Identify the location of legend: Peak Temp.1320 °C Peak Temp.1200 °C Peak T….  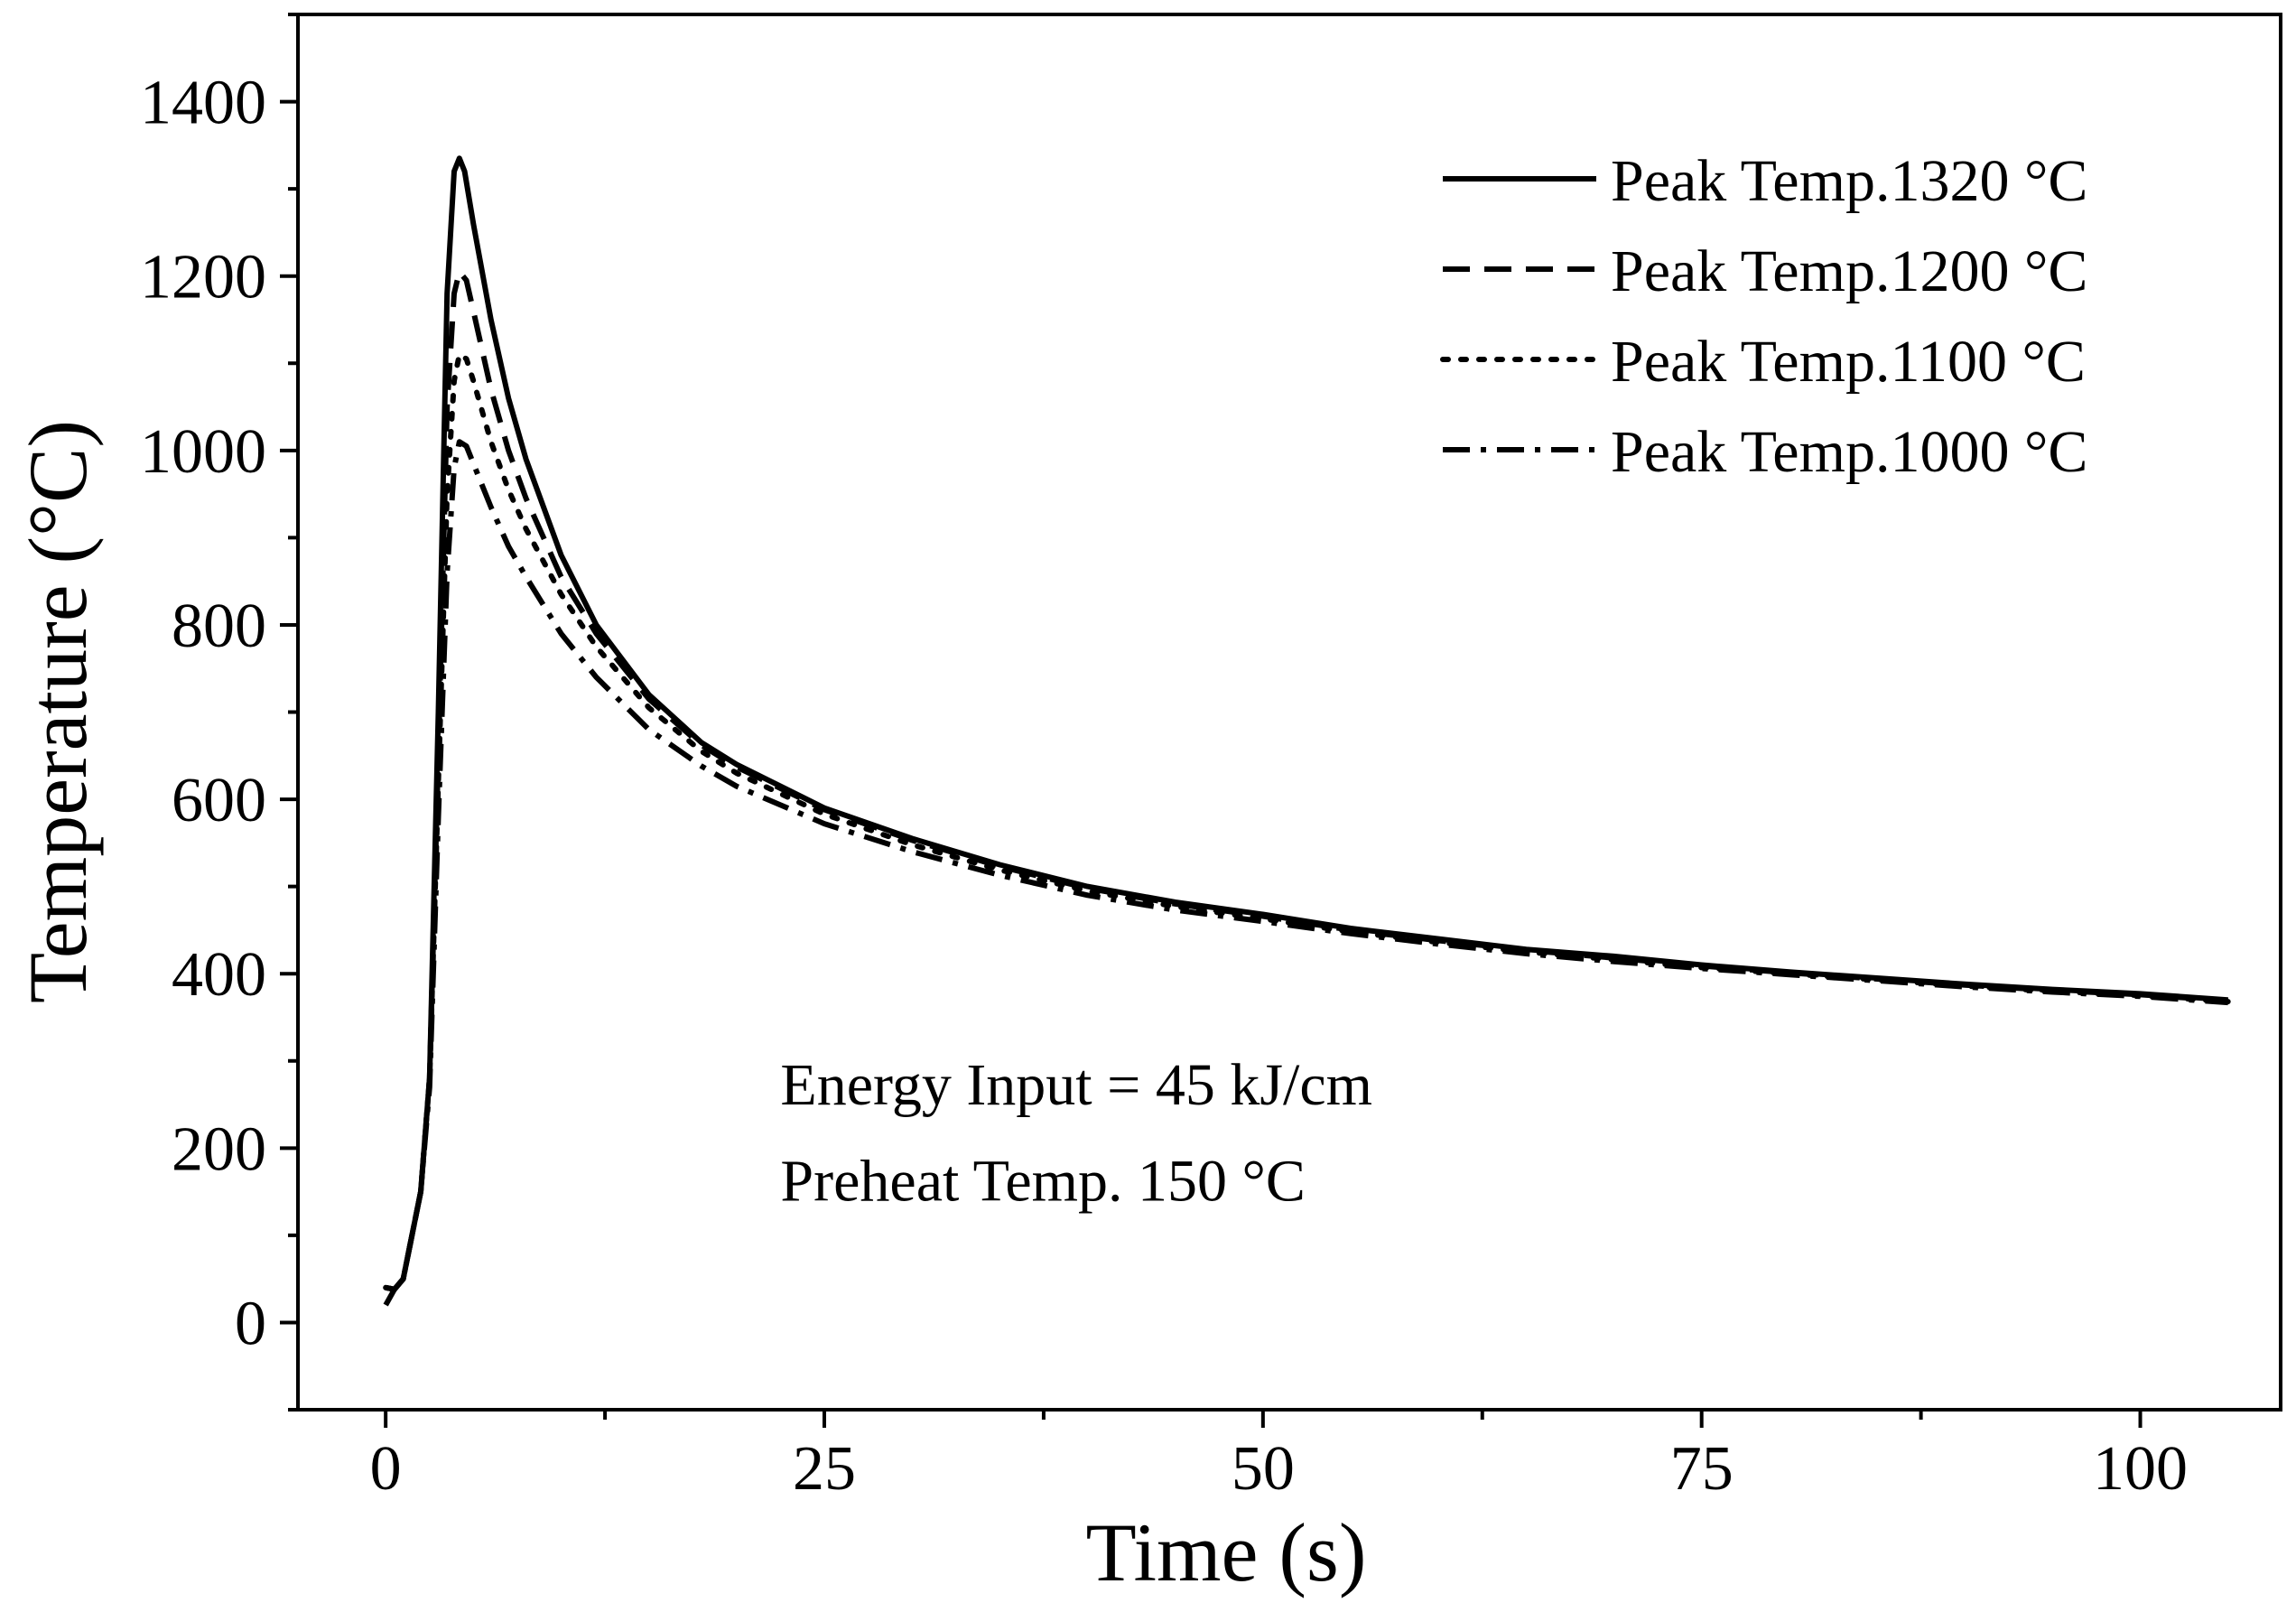
(1763, 316).